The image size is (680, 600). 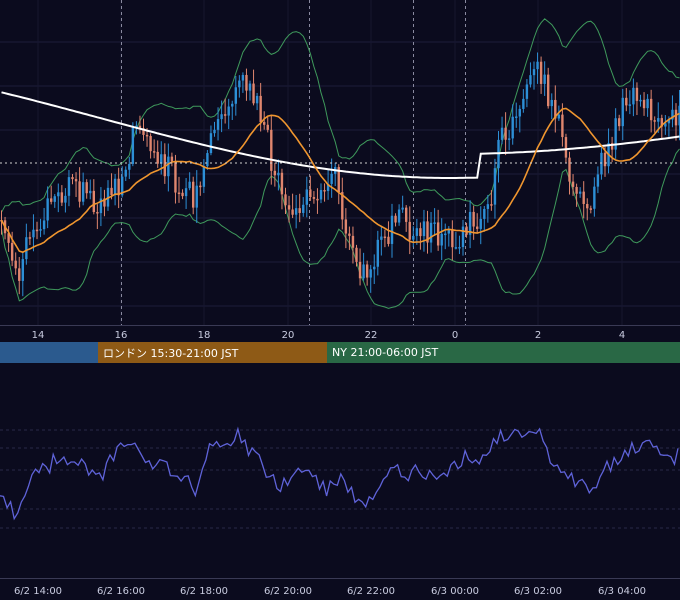 What do you see at coordinates (385, 352) in the screenshot?
I see `session-ny-label: NY 21:00-06:00 JST` at bounding box center [385, 352].